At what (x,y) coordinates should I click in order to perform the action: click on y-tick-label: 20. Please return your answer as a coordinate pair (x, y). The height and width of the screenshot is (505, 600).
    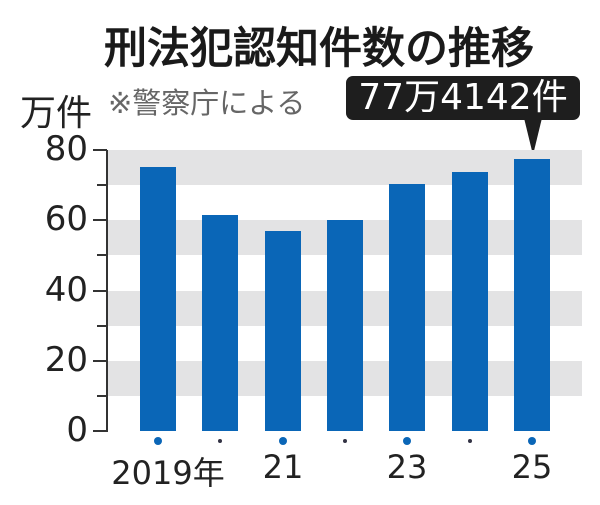
    Looking at the image, I should click on (66, 359).